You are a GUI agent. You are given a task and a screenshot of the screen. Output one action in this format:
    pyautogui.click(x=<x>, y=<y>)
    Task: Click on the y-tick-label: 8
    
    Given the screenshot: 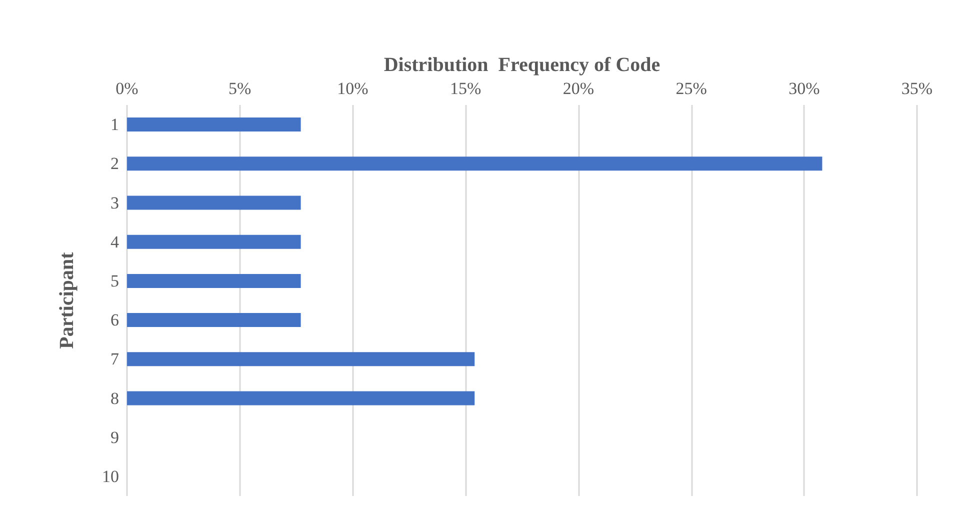 What is the action you would take?
    pyautogui.click(x=114, y=398)
    